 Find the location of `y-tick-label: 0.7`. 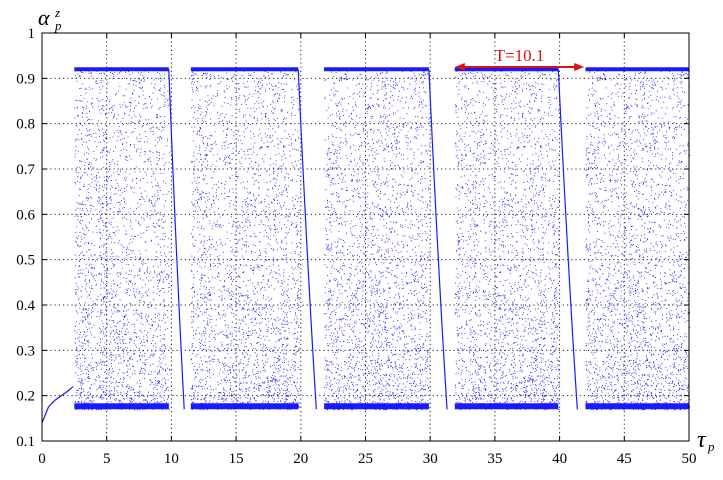

y-tick-label: 0.7 is located at coordinates (25, 170).